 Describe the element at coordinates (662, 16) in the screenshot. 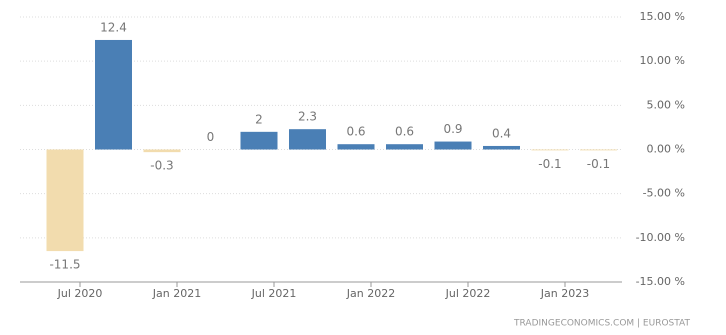

I see `y-tick-label: 15.00 %` at that location.